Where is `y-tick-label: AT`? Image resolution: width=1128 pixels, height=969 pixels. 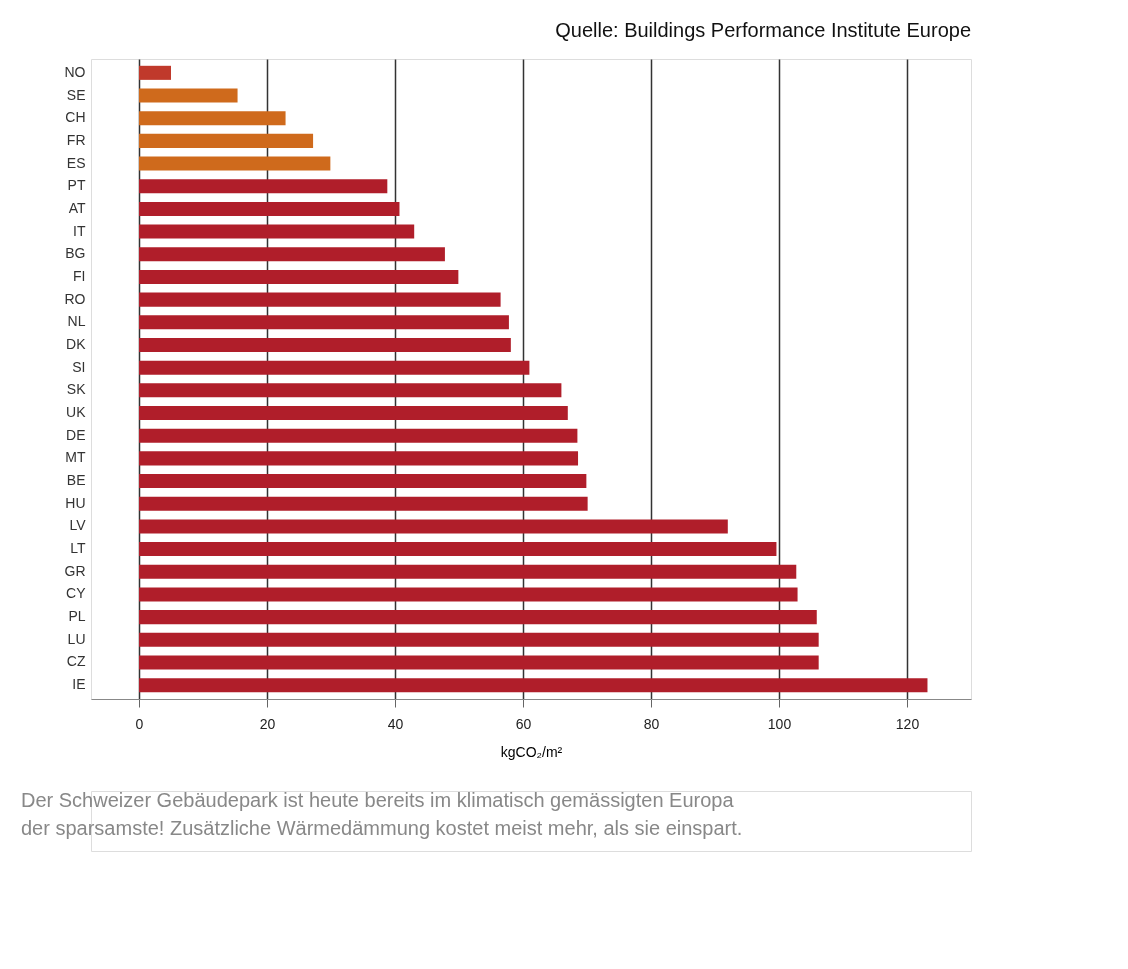
y-tick-label: AT is located at coordinates (77, 207).